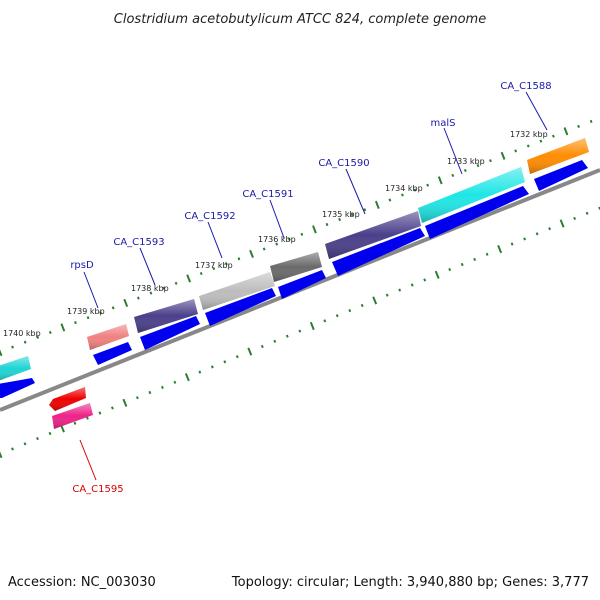  Describe the element at coordinates (82, 582) in the screenshot. I see `accession-text: Accession: NC_003030` at that location.